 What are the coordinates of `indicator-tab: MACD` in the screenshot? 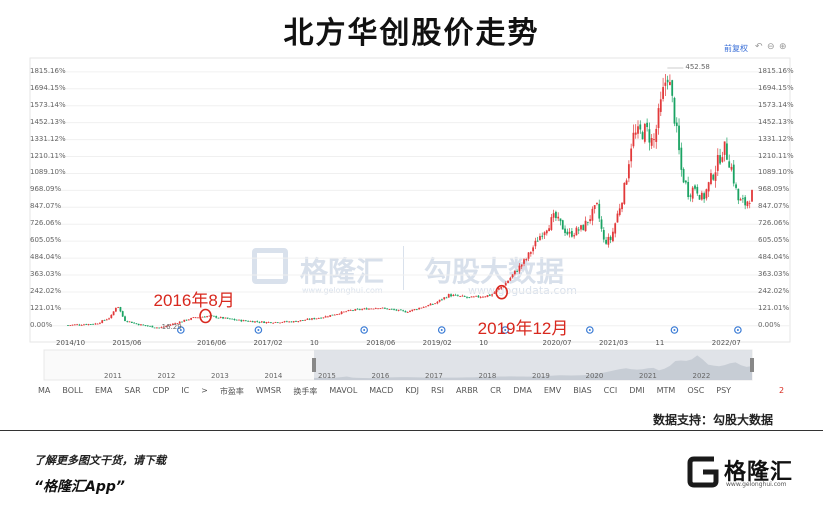 It's located at (381, 390).